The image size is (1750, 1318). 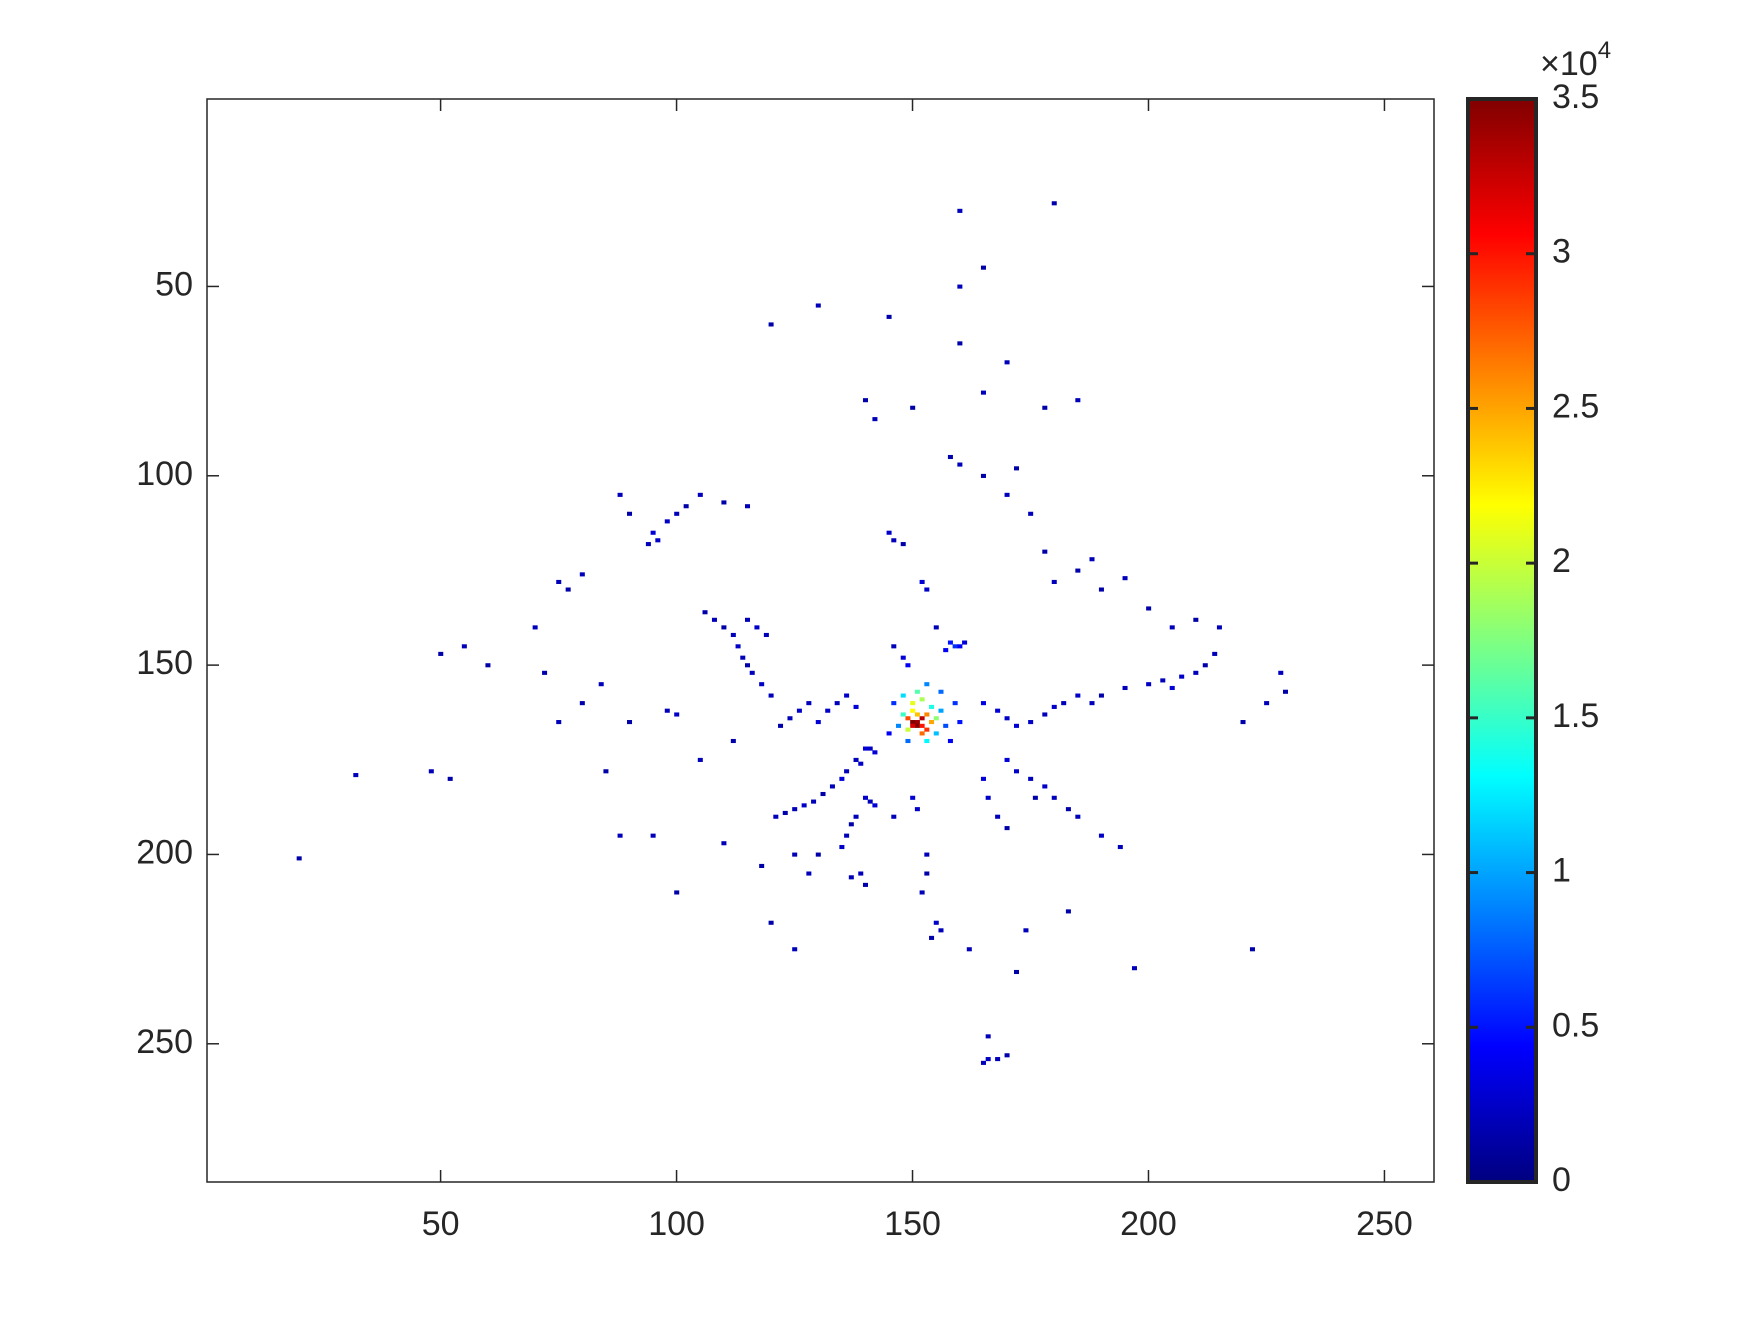 I want to click on colorbar-tick-label: 2.5, so click(x=1575, y=406).